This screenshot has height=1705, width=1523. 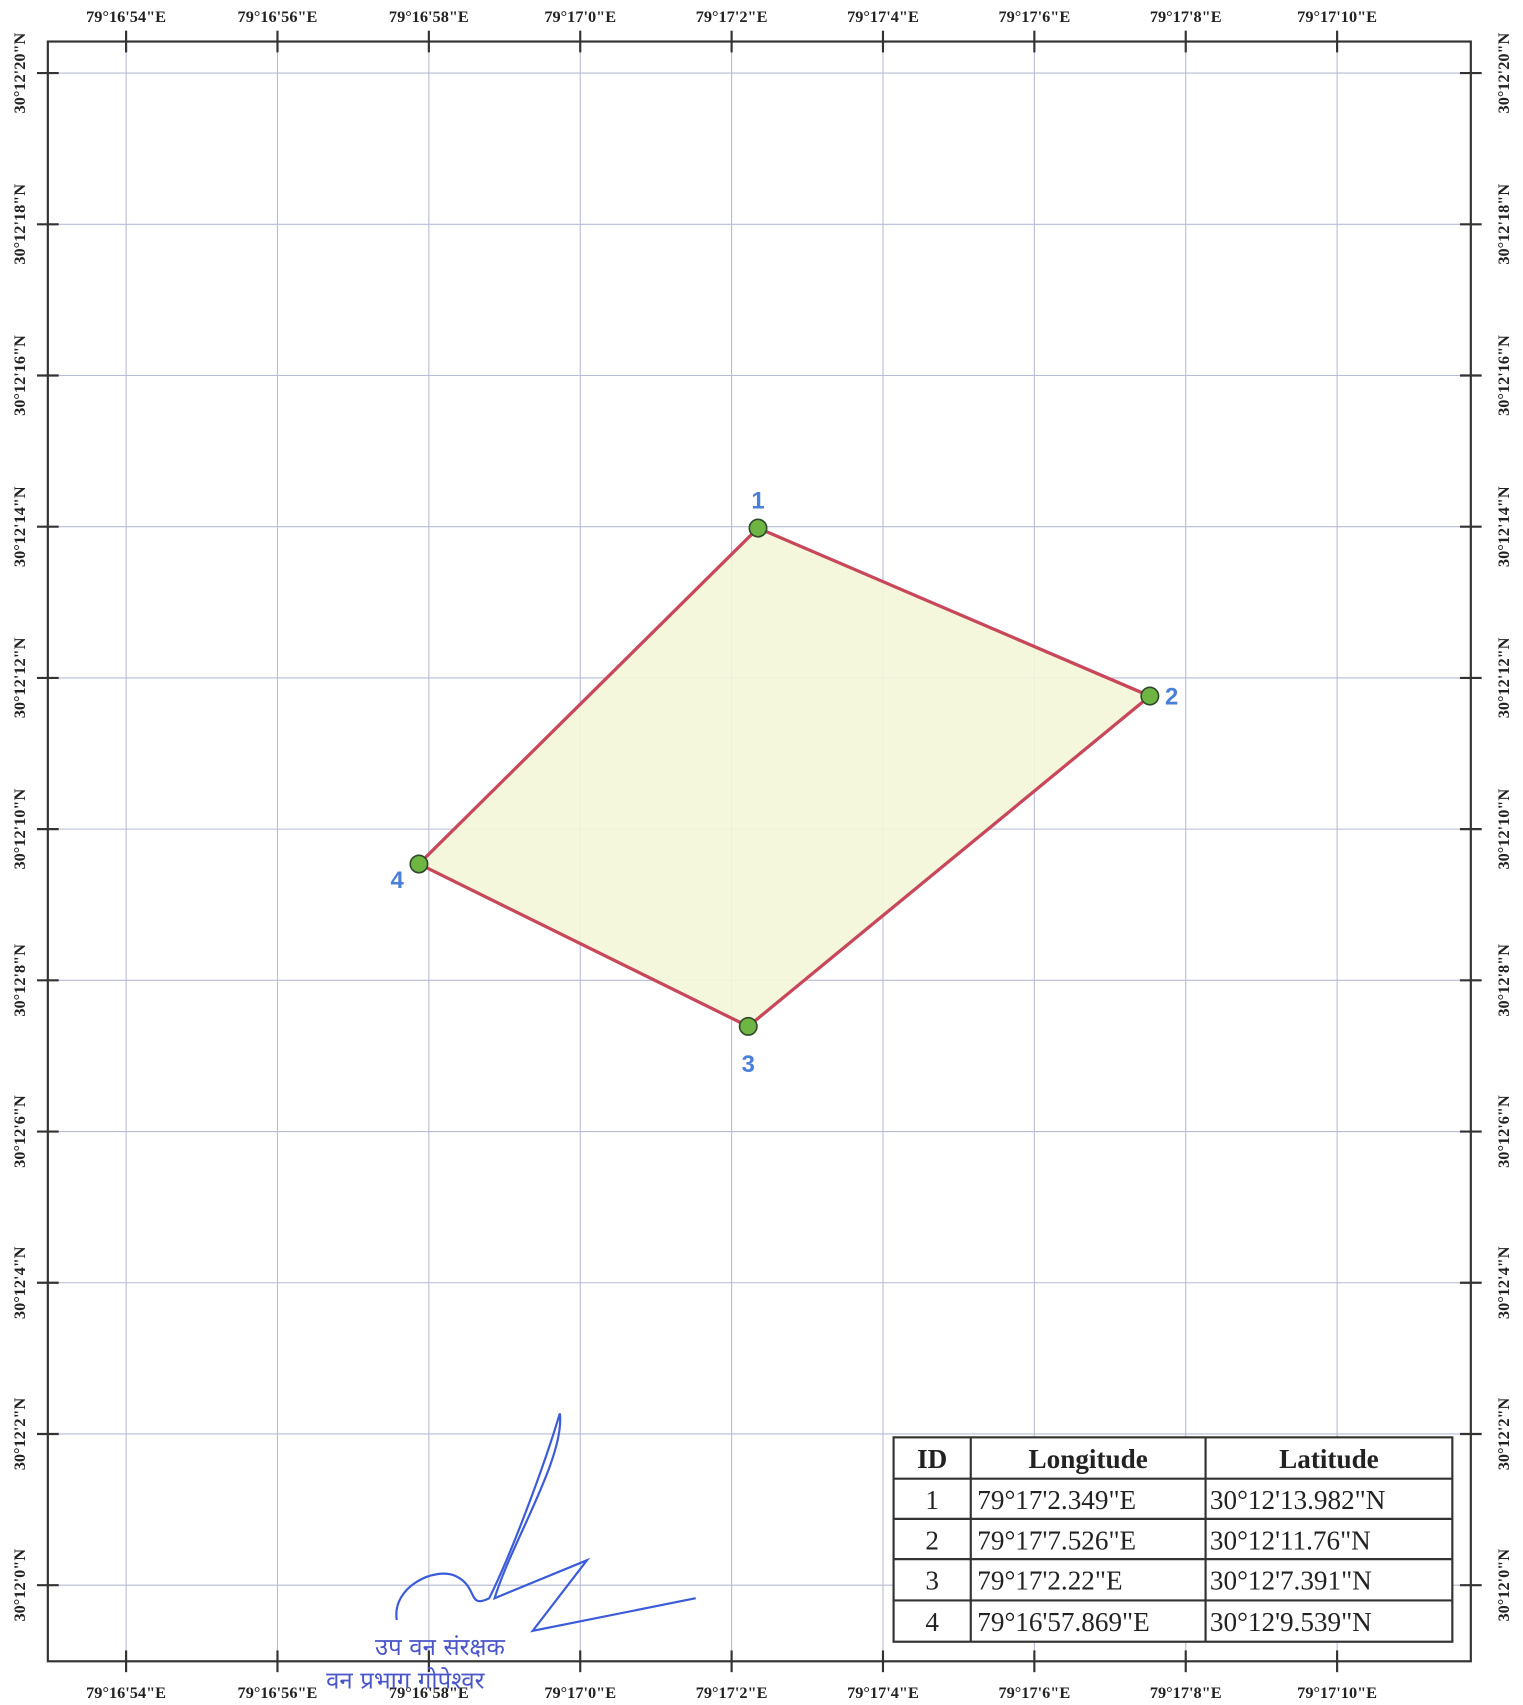 I want to click on stamp-line: उप वन संरक्षक, so click(x=440, y=1647).